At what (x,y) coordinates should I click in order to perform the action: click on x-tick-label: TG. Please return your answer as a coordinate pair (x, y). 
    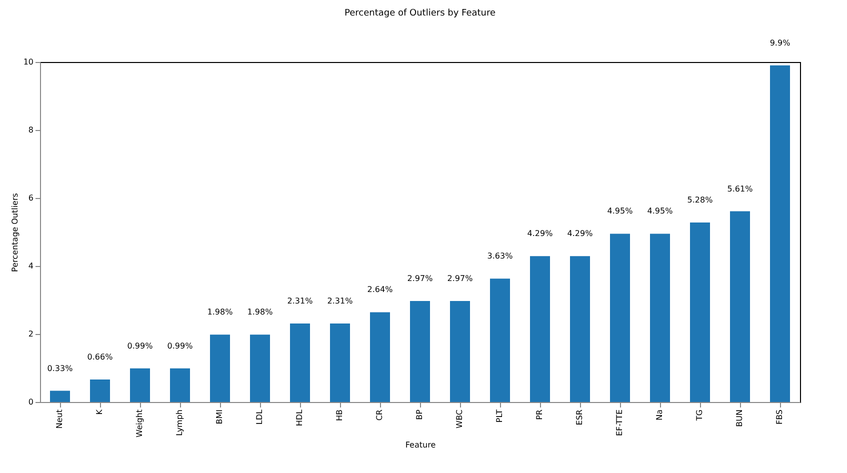
    Looking at the image, I should click on (699, 416).